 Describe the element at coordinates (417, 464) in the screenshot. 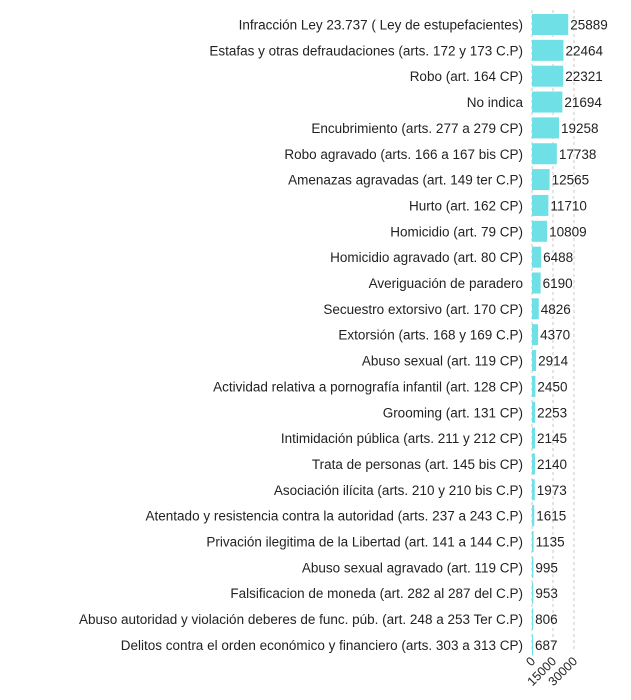

I see `category-label: Trata de personas (art. 145 bis CP)` at that location.